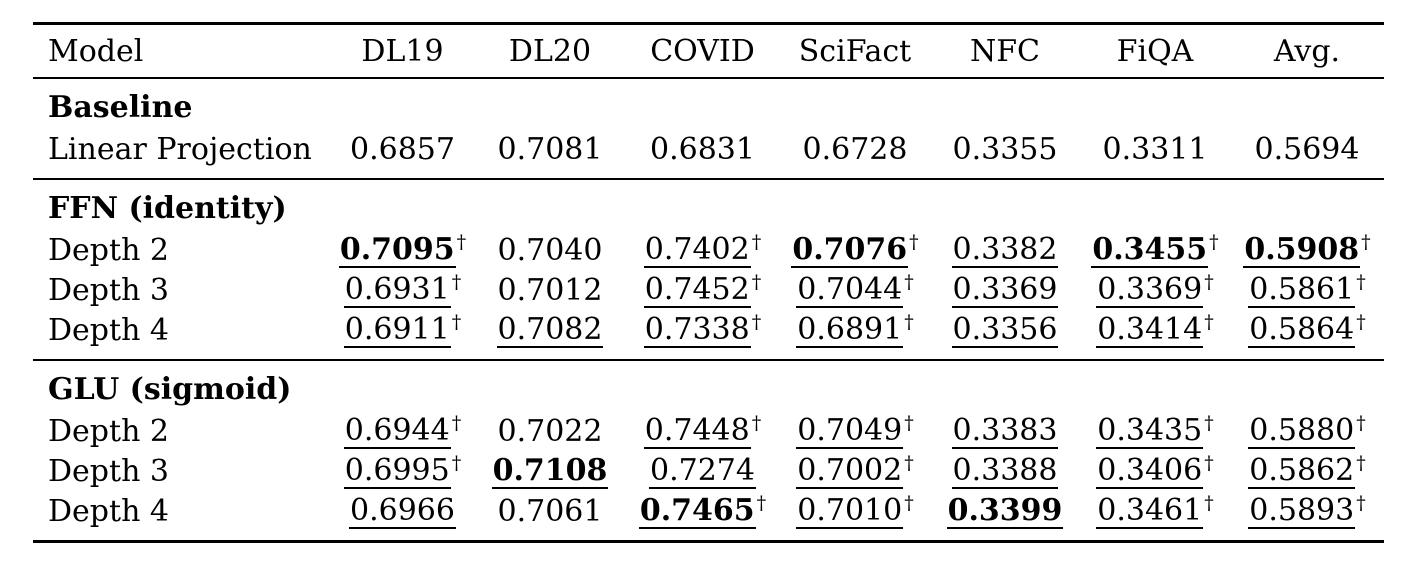  Describe the element at coordinates (1005, 330) in the screenshot. I see `metric-value: 0.3356` at that location.